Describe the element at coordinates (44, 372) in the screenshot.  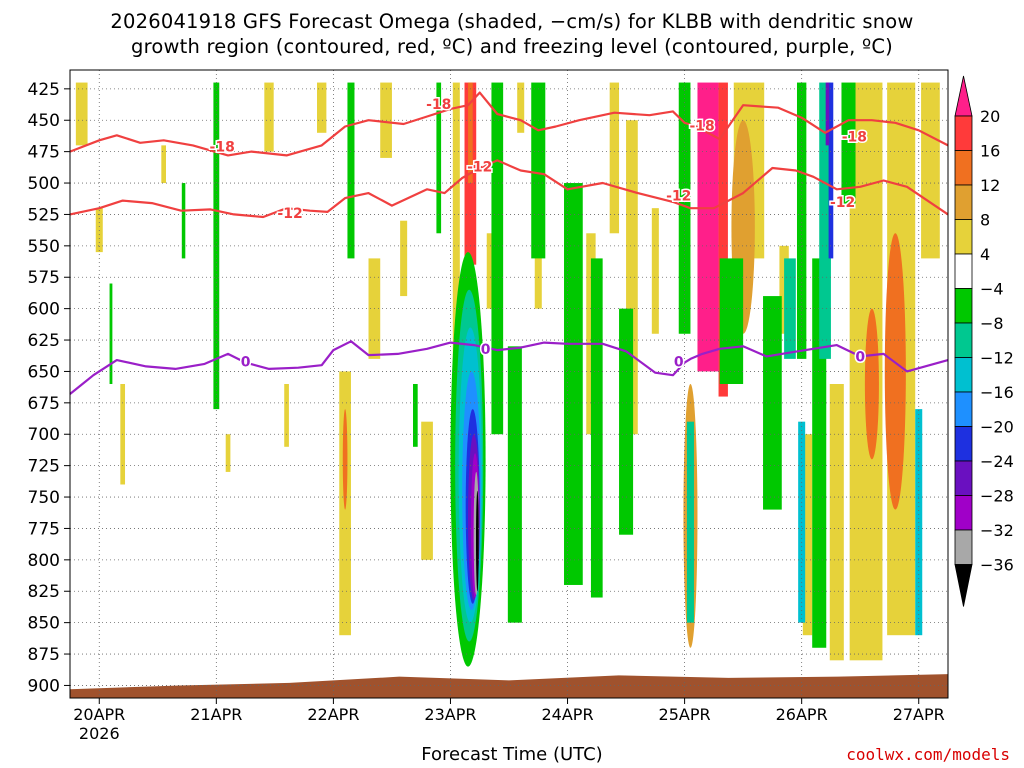
I see `y-tick-label: 650` at that location.